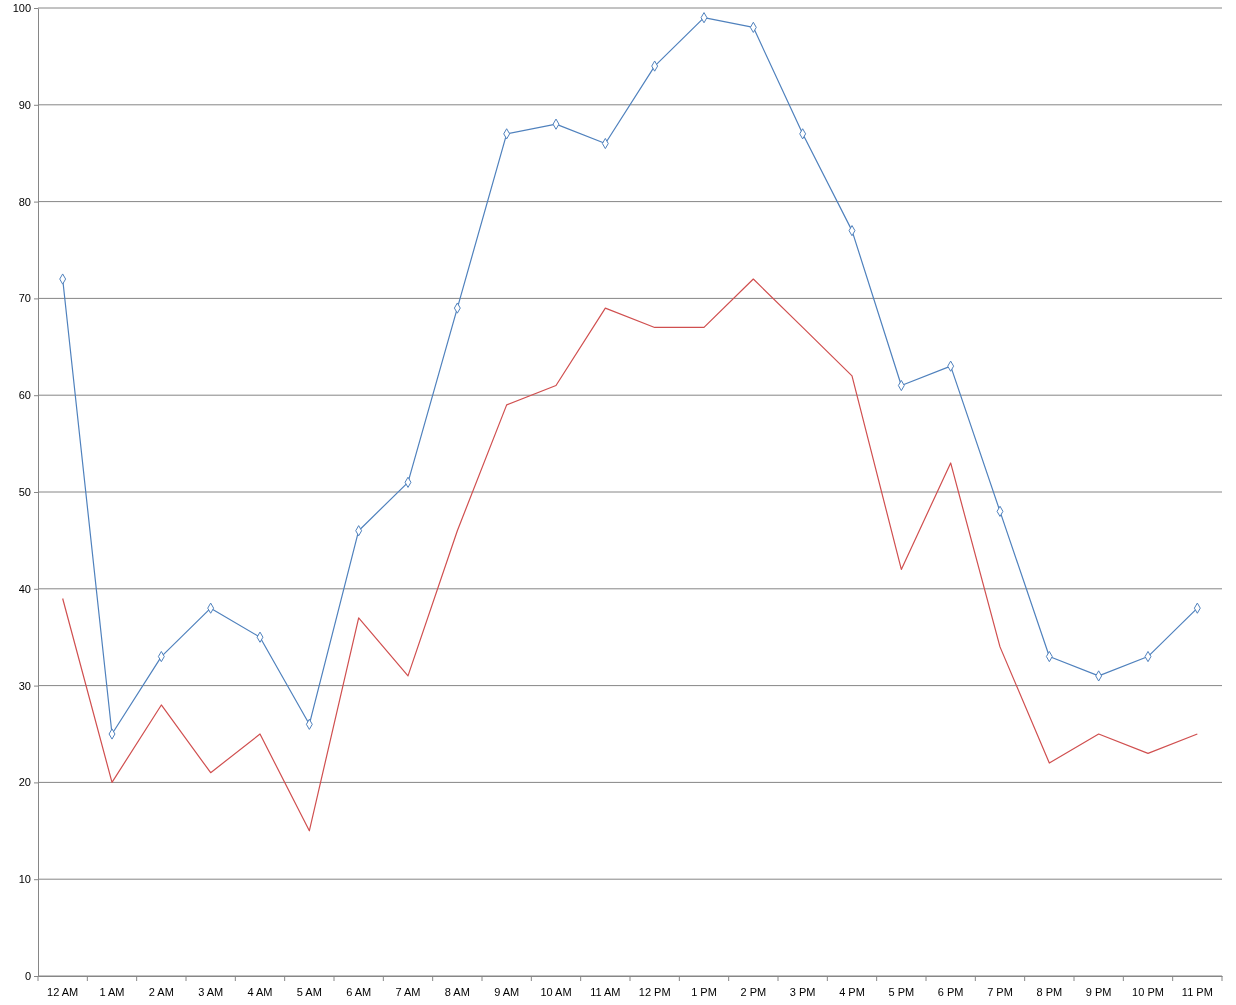 This screenshot has width=1236, height=1005. Describe the element at coordinates (24, 395) in the screenshot. I see `y-tick-label: 60` at that location.